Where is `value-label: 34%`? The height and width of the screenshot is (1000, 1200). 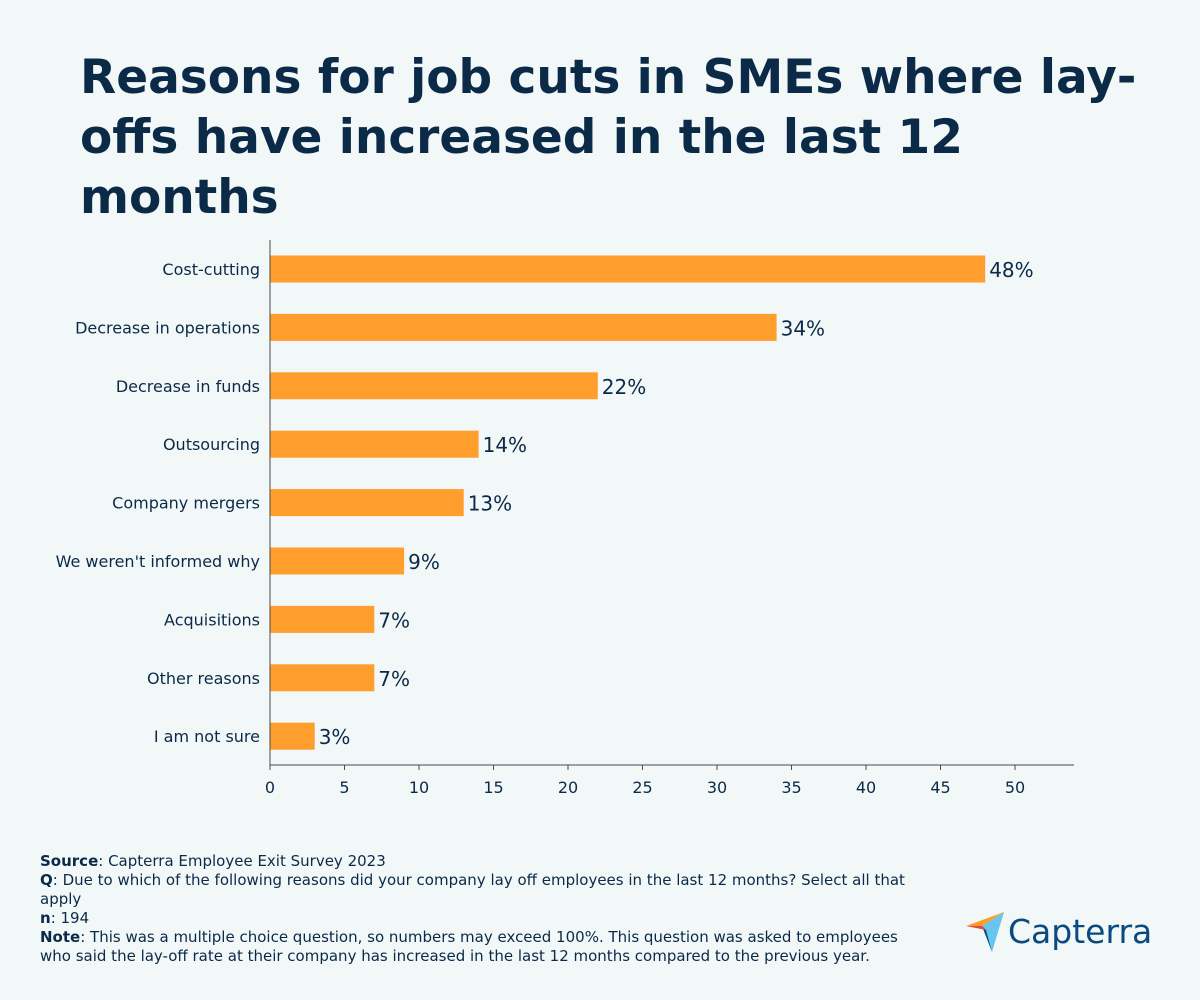
value-label: 34% is located at coordinates (803, 328).